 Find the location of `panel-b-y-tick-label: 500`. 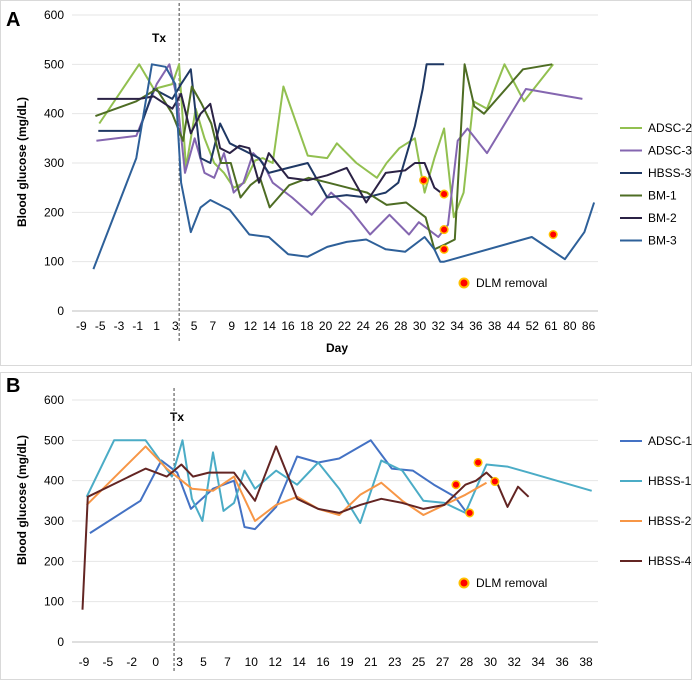

panel-b-y-tick-label: 500 is located at coordinates (54, 440).